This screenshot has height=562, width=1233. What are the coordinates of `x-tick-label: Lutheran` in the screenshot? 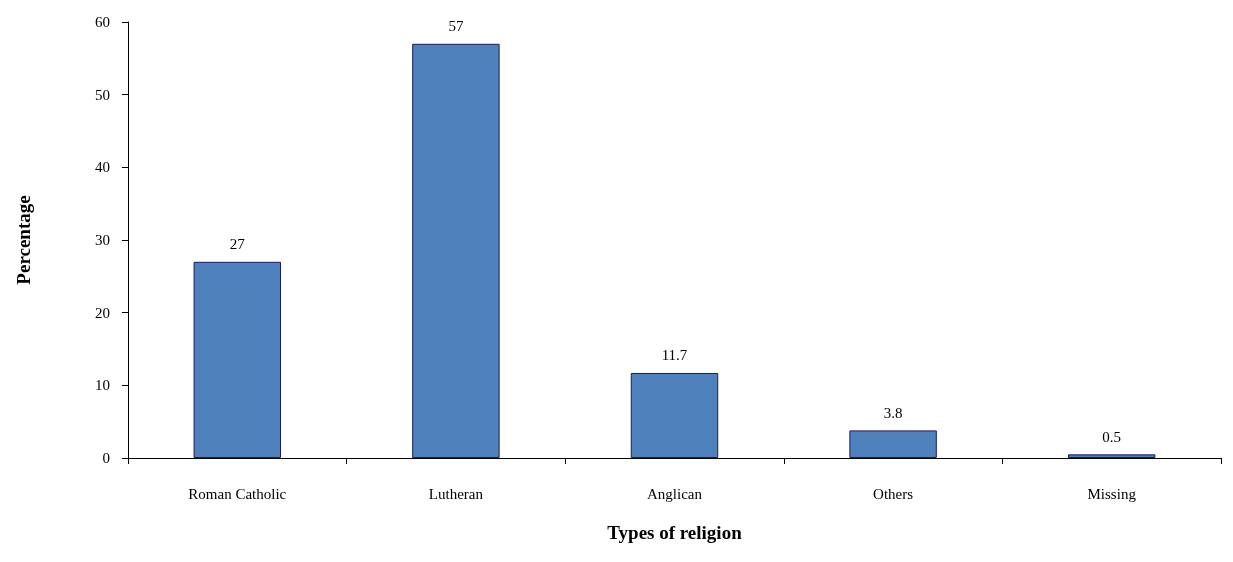 It's located at (456, 493).